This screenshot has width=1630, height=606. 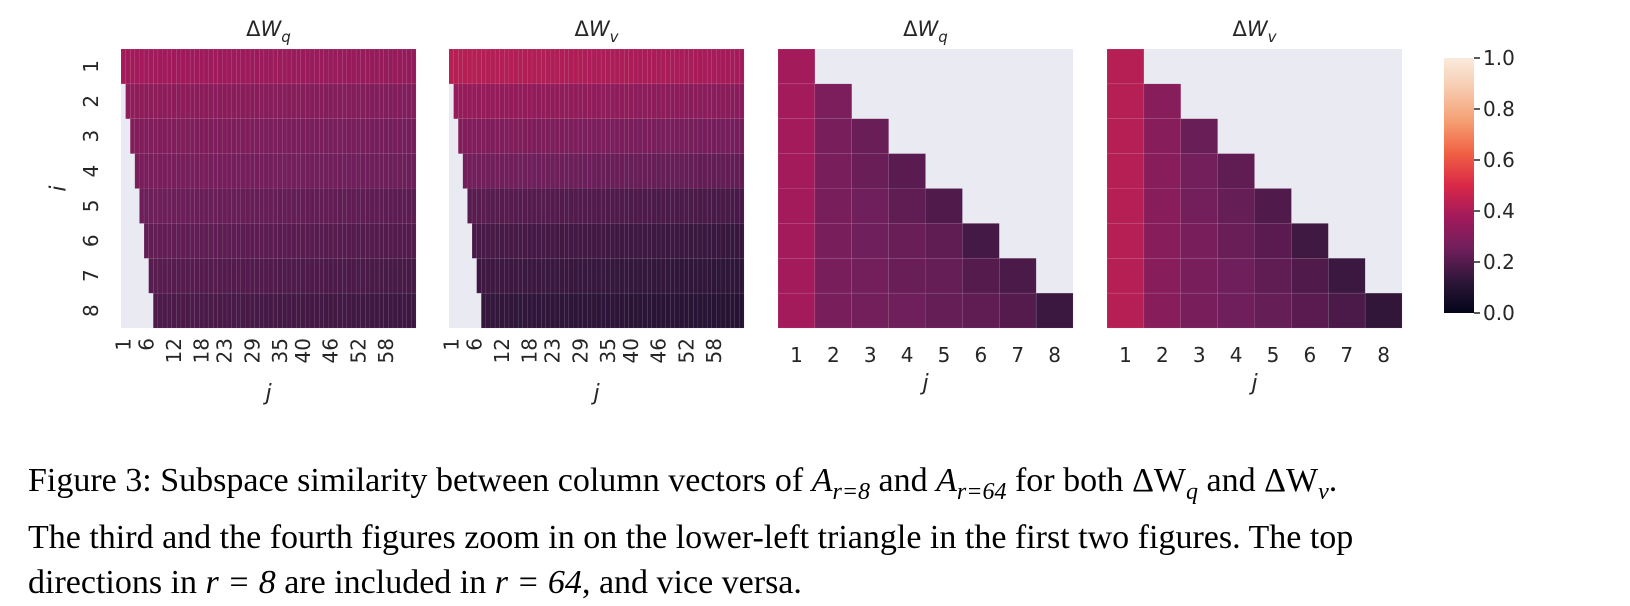 I want to click on y-axis-label: i, so click(x=59, y=188).